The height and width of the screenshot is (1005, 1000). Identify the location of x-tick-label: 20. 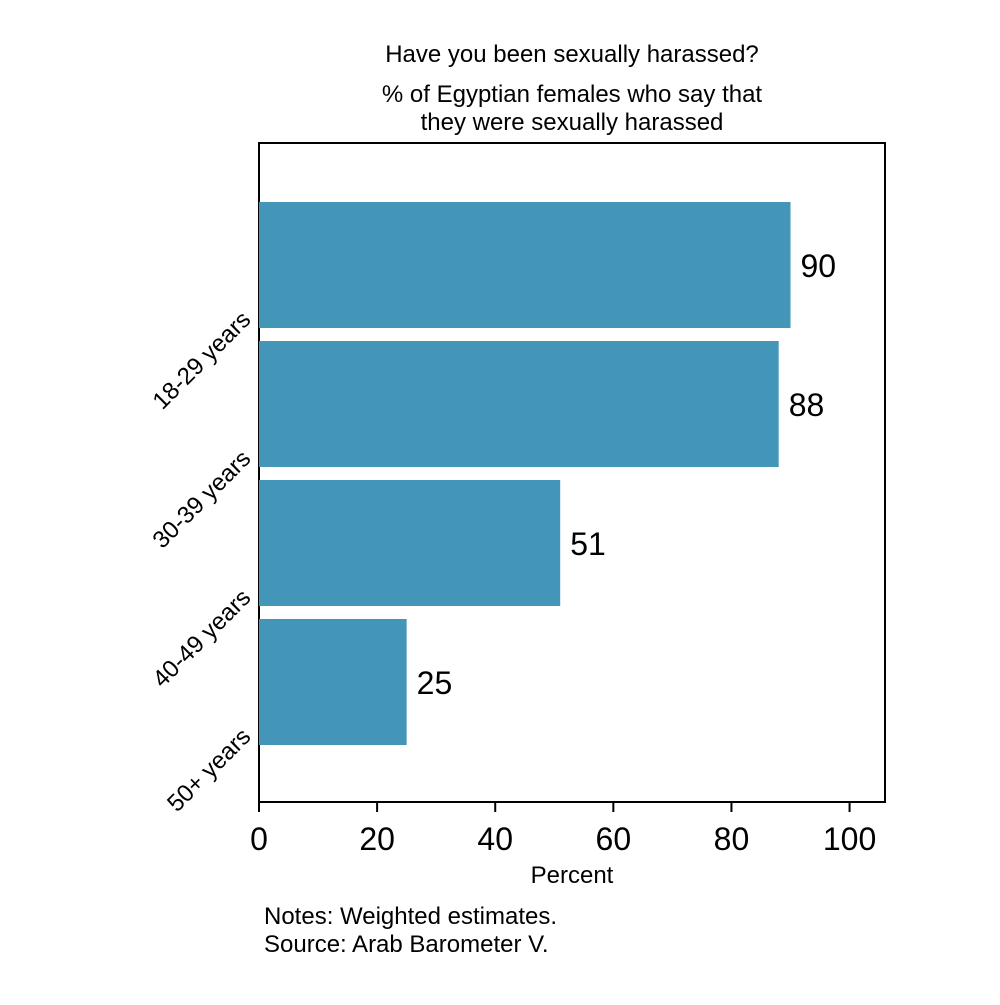
(377, 839).